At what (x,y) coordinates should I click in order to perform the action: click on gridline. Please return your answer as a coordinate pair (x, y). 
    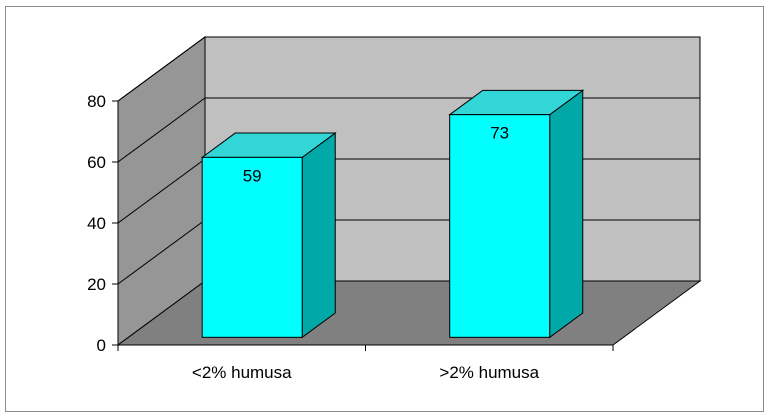
    Looking at the image, I should click on (408, 69).